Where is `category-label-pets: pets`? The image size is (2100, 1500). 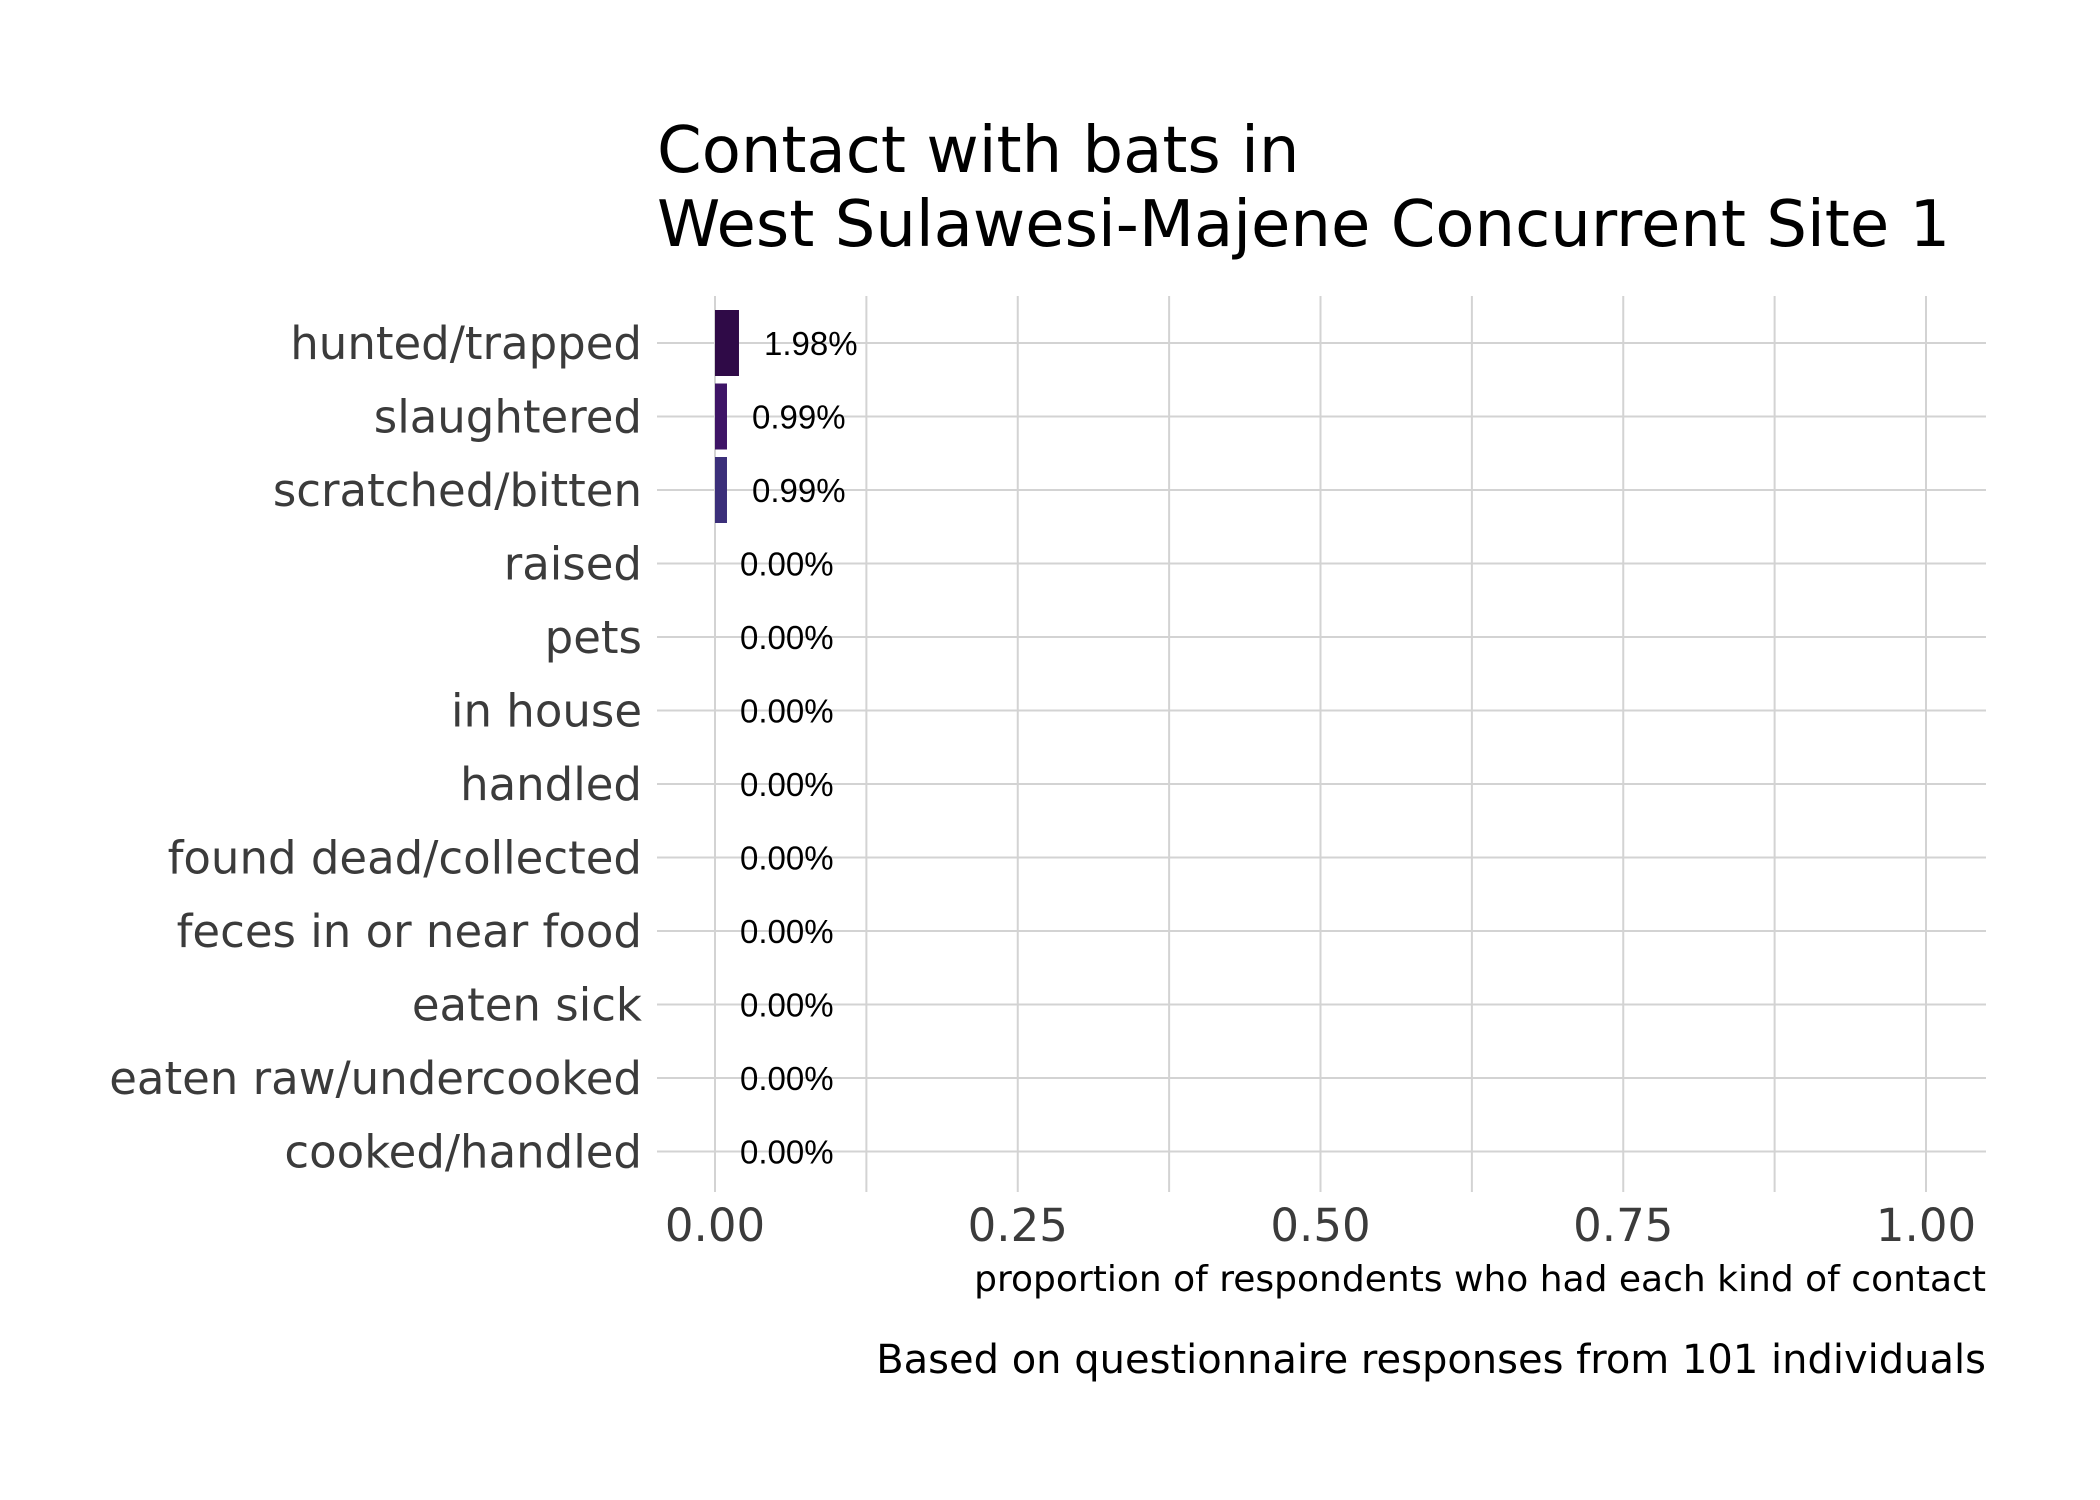
category-label-pets: pets is located at coordinates (593, 637).